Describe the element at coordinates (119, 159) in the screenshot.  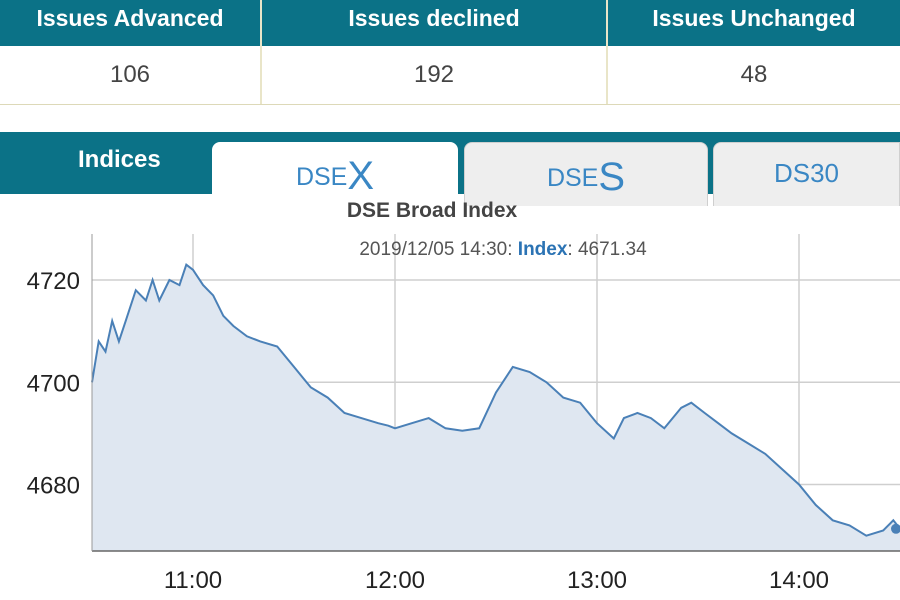
I see `indices-label: Indices` at that location.